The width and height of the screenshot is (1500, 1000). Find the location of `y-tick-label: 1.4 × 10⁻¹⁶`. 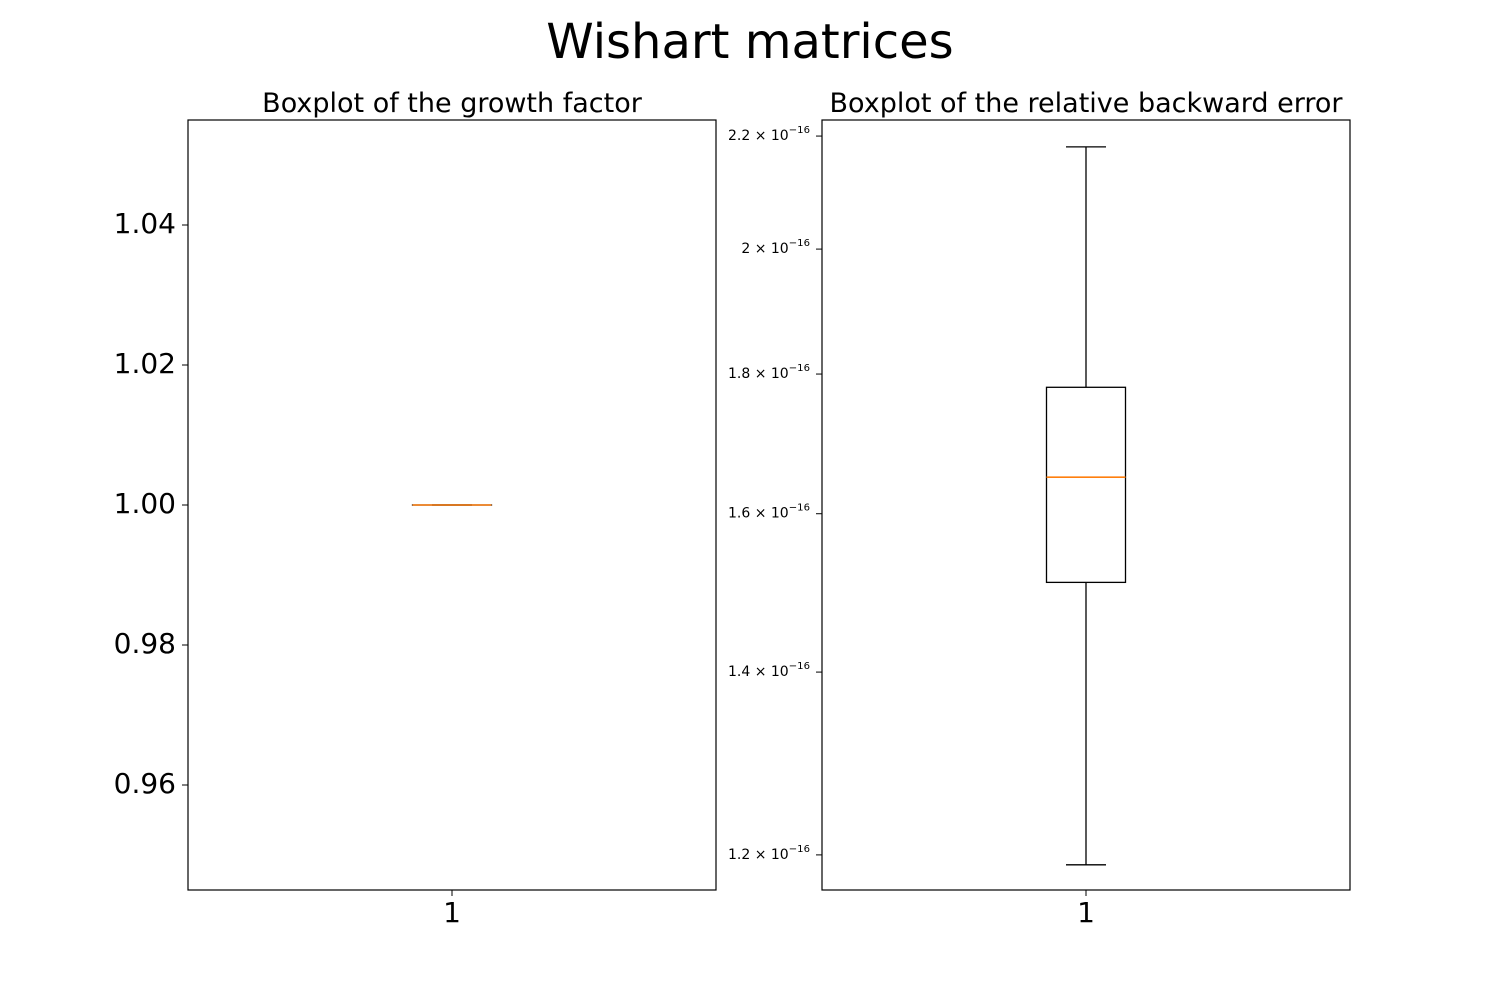

y-tick-label: 1.4 × 10⁻¹⁶ is located at coordinates (769, 670).